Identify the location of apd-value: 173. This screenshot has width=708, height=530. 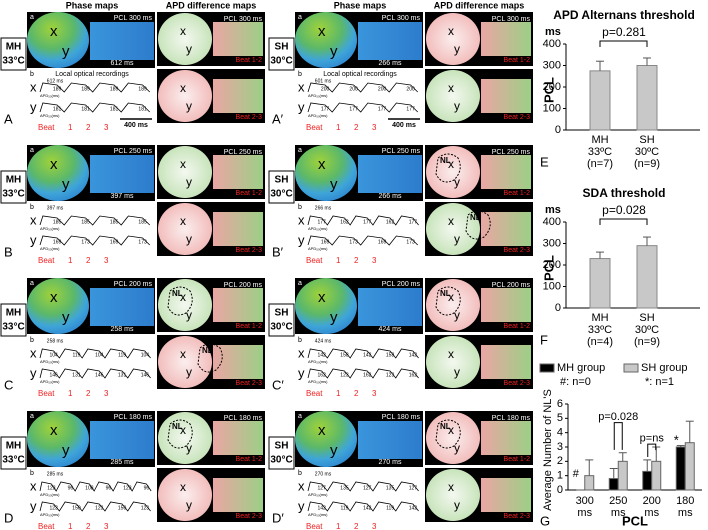
(85, 242).